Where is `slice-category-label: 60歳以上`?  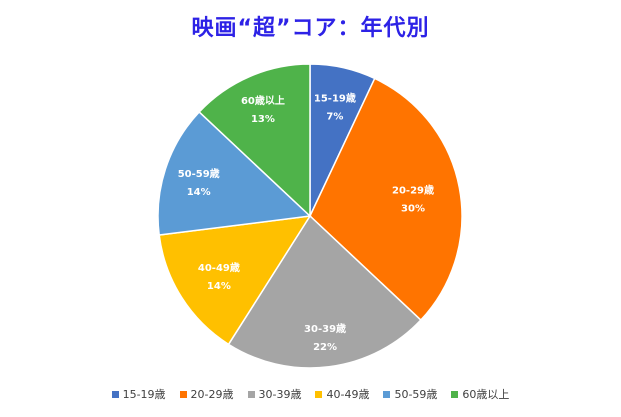 slice-category-label: 60歳以上 is located at coordinates (263, 100).